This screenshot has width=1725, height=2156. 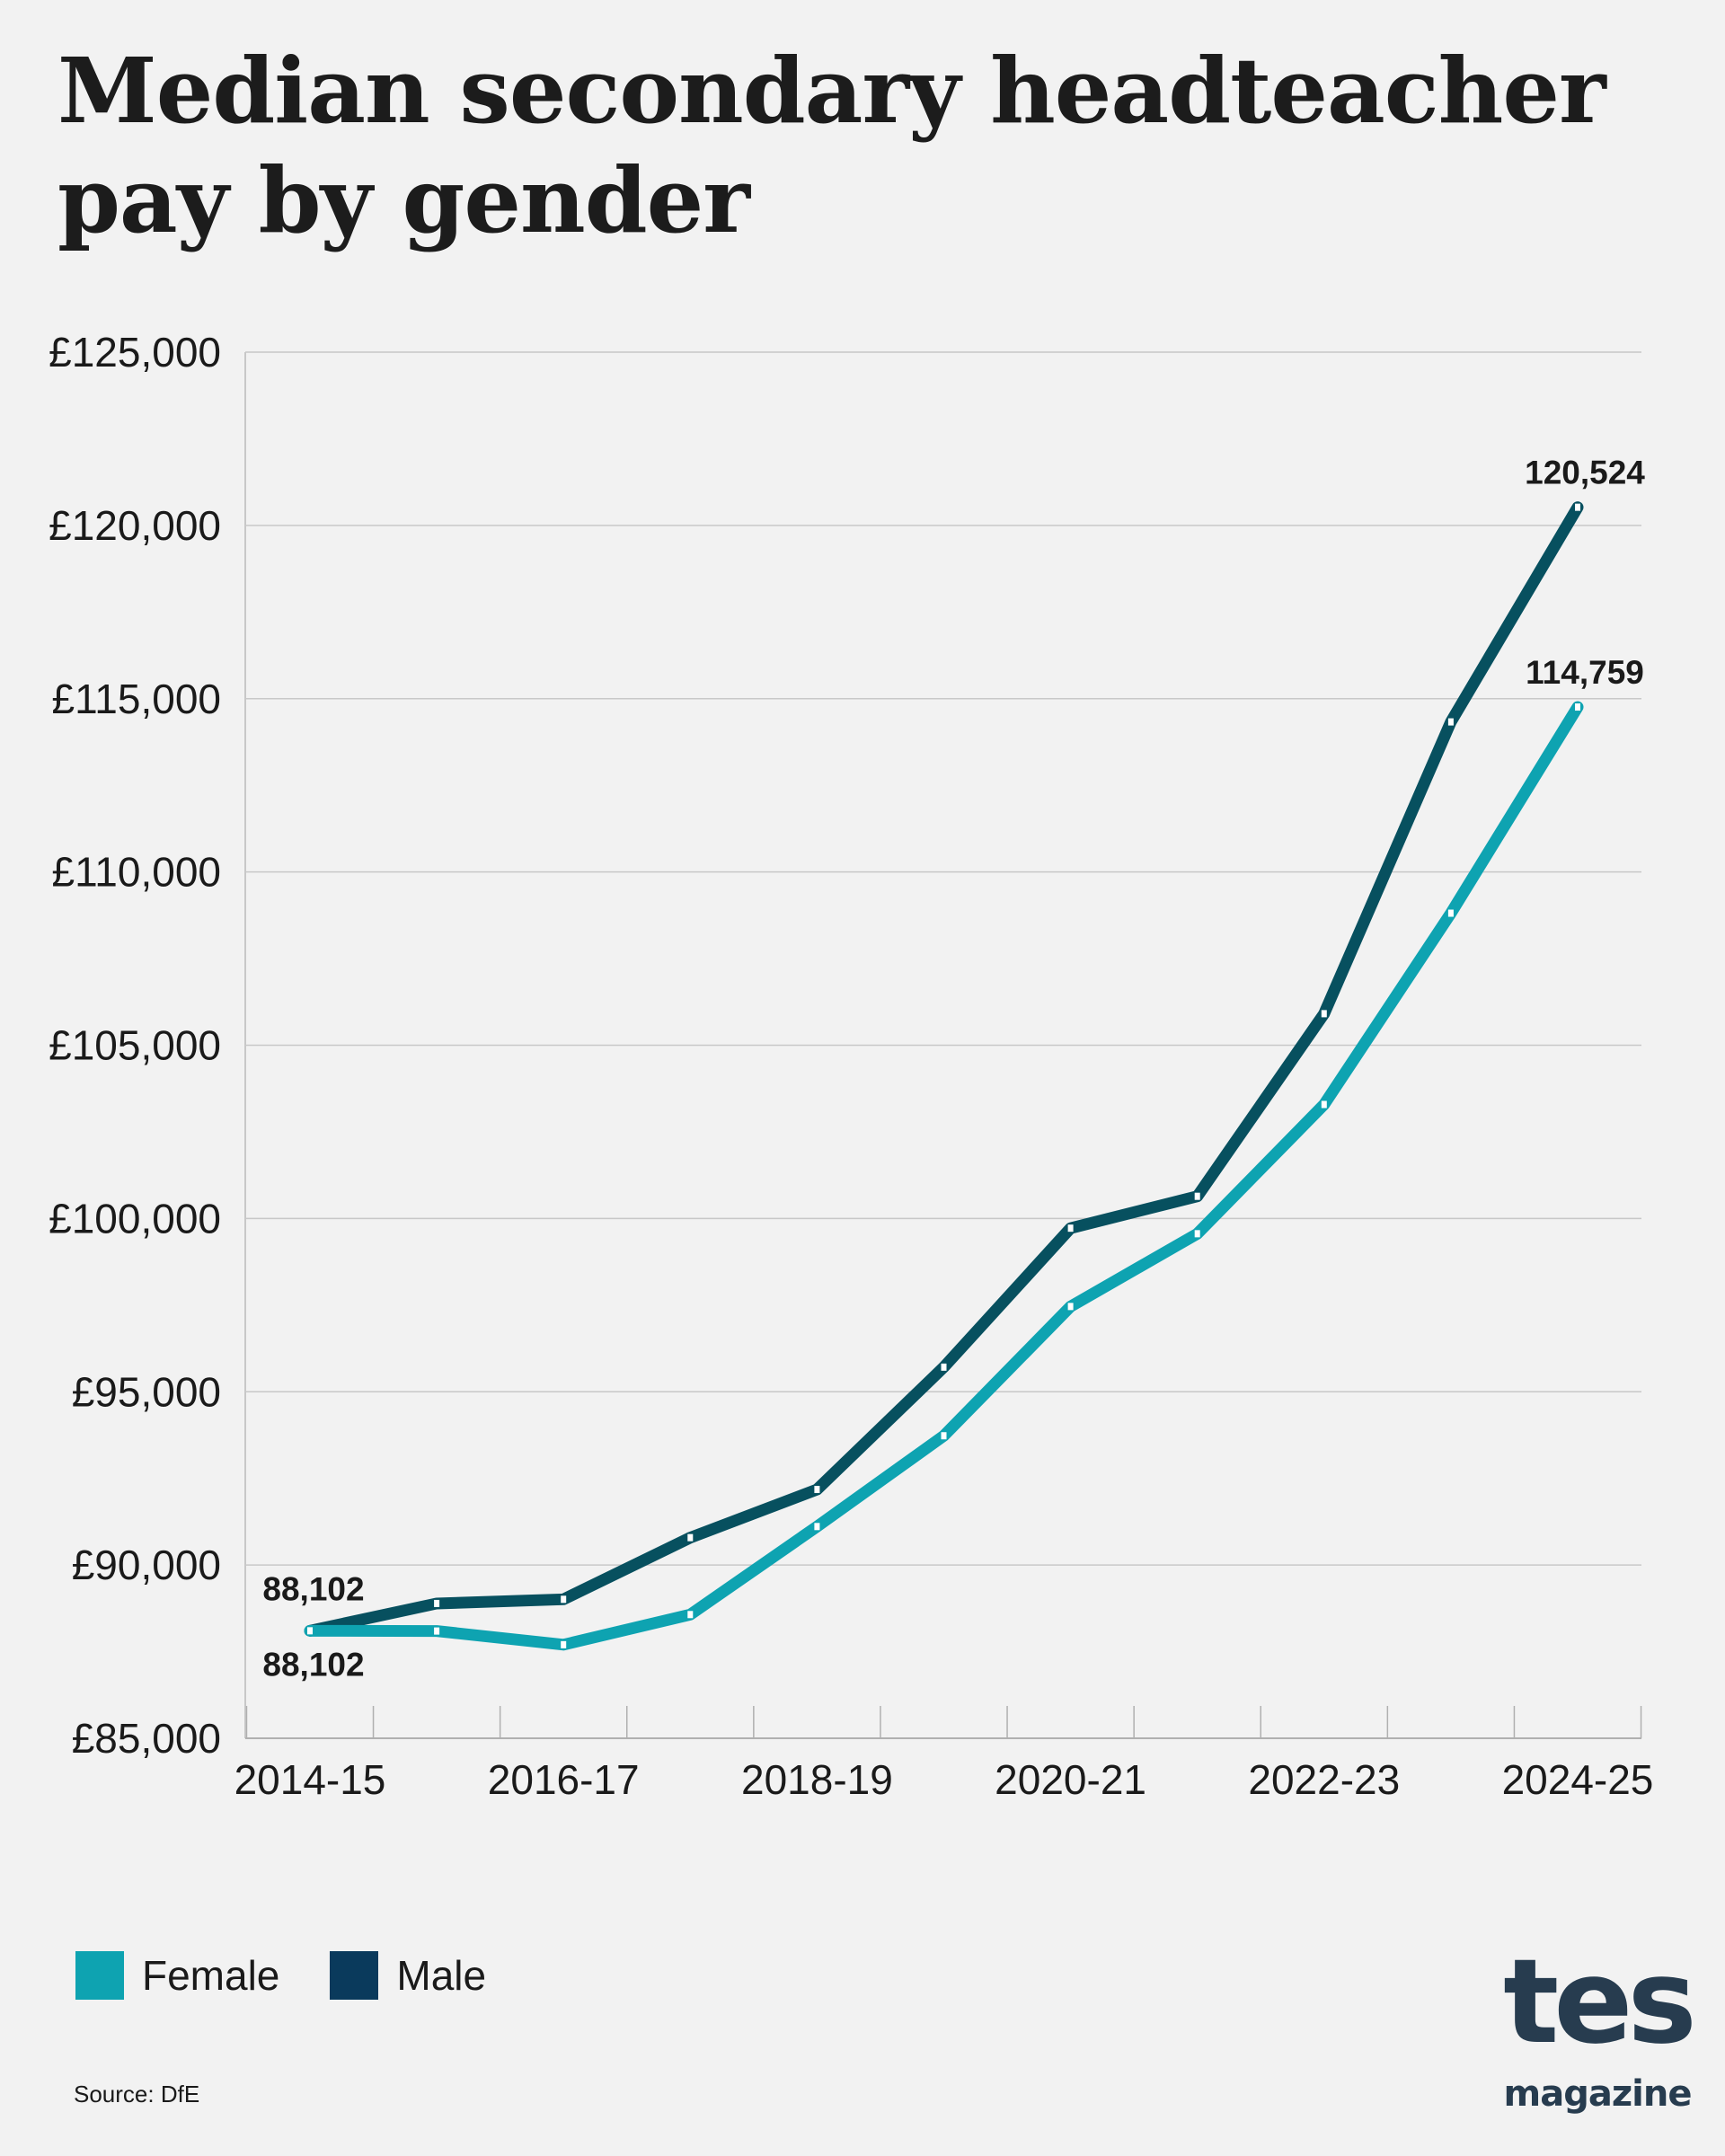 What do you see at coordinates (1578, 1780) in the screenshot?
I see `x-tick-label: 2024-25` at bounding box center [1578, 1780].